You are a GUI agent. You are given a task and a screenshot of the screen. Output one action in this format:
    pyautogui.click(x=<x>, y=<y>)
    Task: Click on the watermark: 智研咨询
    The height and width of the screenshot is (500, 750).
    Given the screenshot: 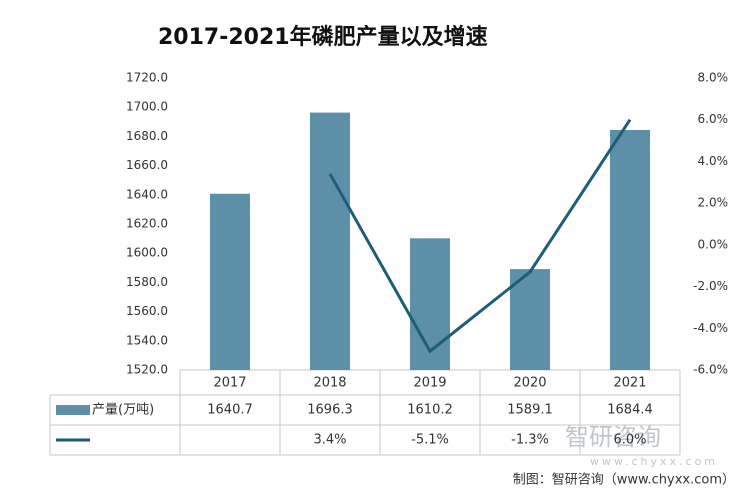 What is the action you would take?
    pyautogui.click(x=613, y=437)
    